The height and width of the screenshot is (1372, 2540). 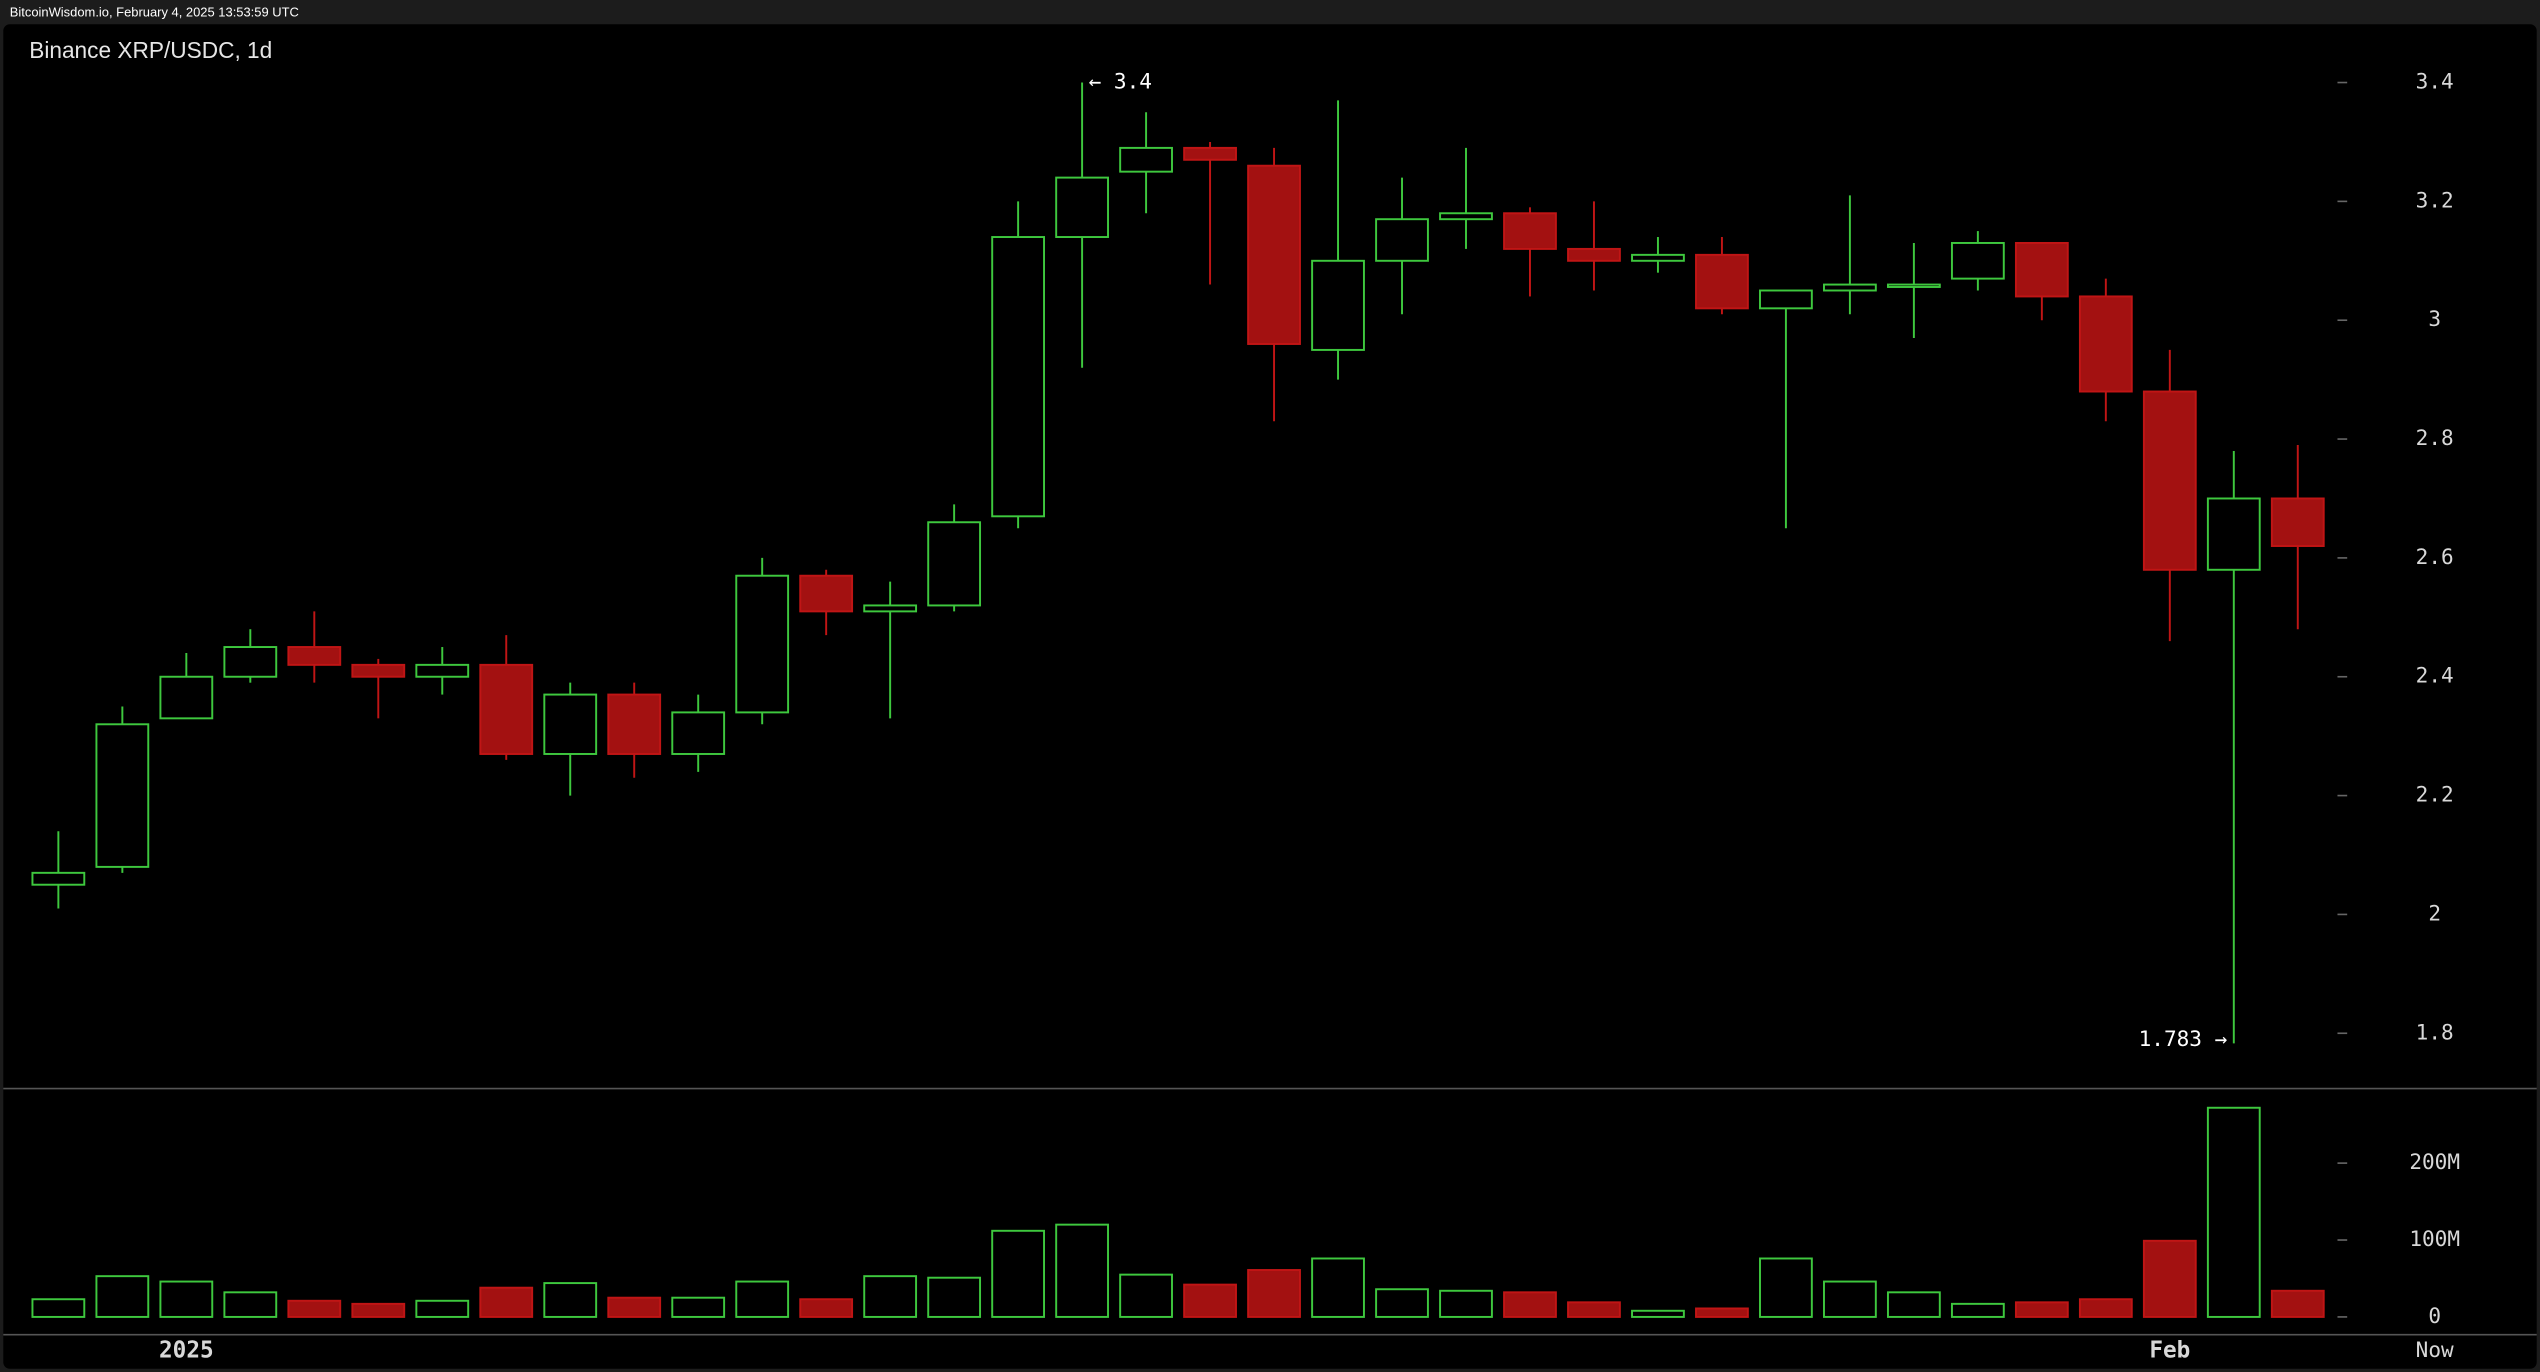 What do you see at coordinates (2434, 318) in the screenshot?
I see `y-tick-label: 3` at bounding box center [2434, 318].